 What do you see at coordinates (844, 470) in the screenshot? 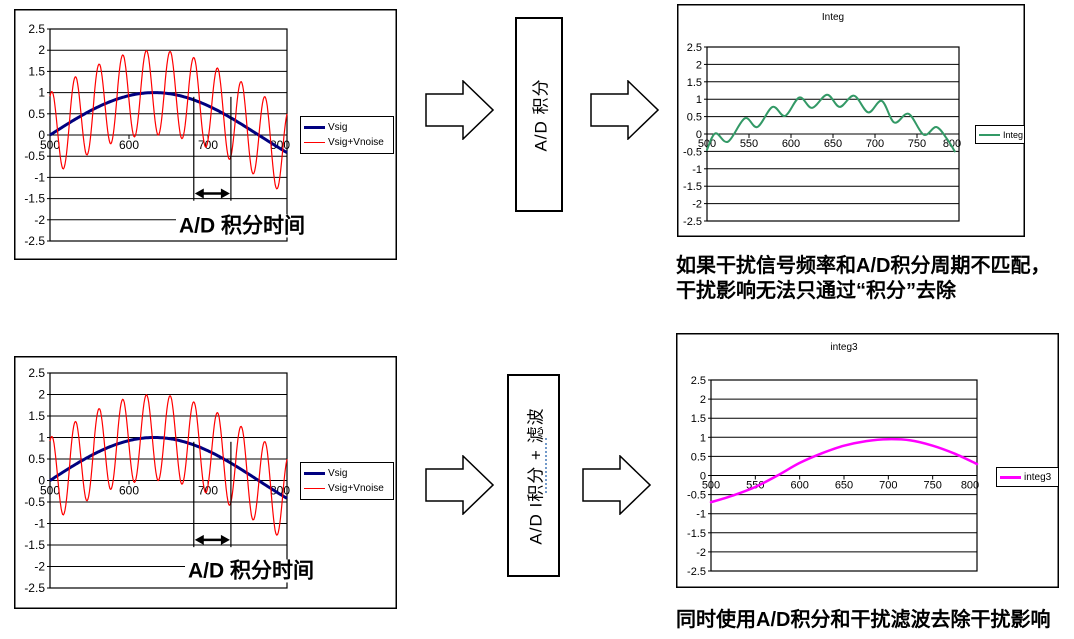
I see `series-integ3` at bounding box center [844, 470].